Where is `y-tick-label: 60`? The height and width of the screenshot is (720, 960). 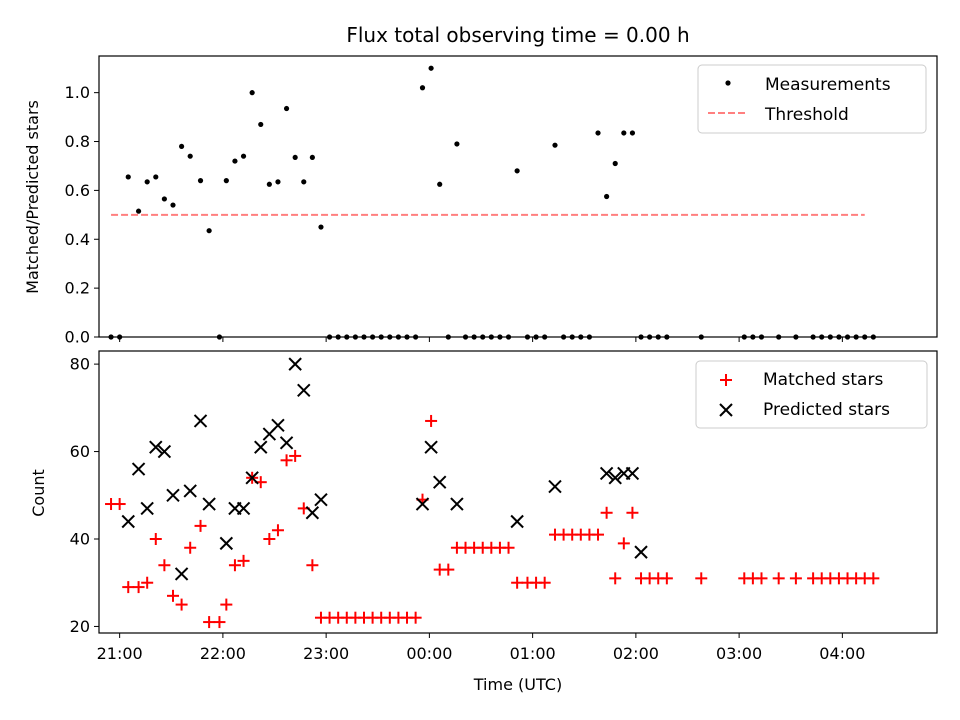 y-tick-label: 60 is located at coordinates (80, 451).